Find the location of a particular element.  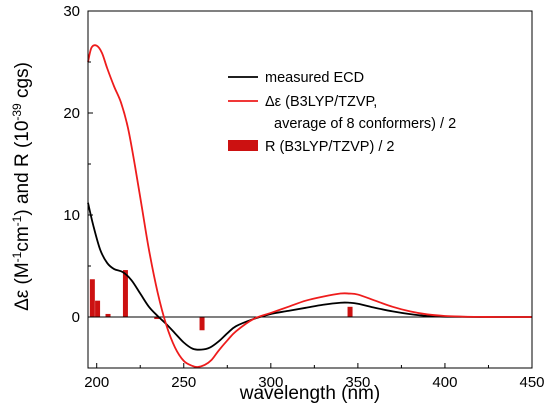

legend-swatch-bars is located at coordinates (243, 145).